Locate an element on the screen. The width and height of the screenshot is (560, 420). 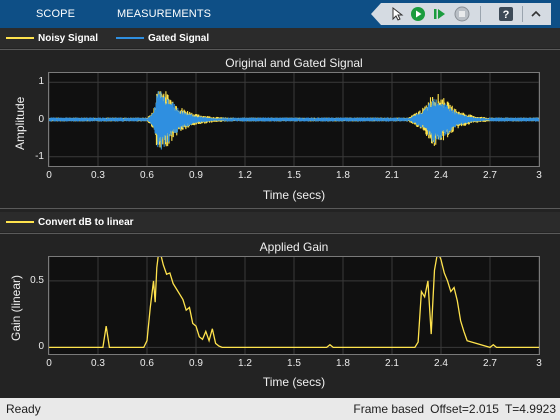
legend-line-noisy is located at coordinates (20, 38).